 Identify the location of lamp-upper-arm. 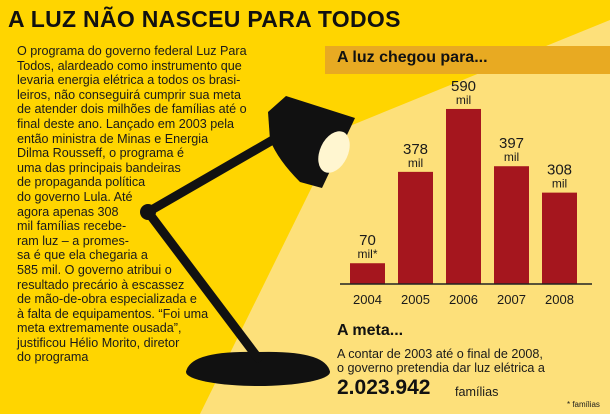
(219, 171).